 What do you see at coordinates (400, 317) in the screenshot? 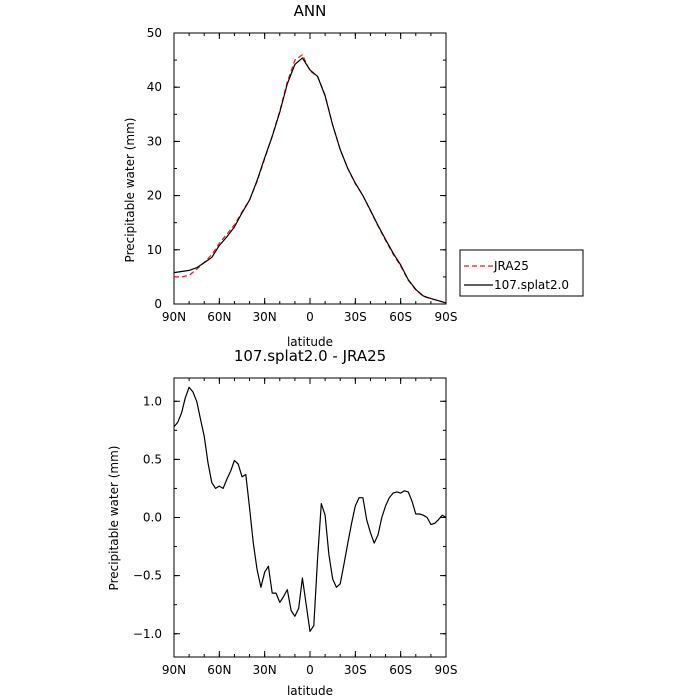
I see `top-x-tick-label: 60S` at bounding box center [400, 317].